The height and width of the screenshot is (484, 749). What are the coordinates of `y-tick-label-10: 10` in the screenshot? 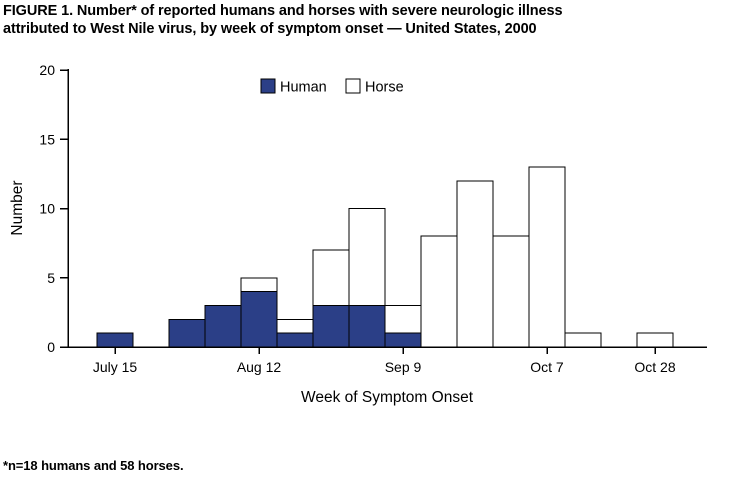 It's located at (47, 209).